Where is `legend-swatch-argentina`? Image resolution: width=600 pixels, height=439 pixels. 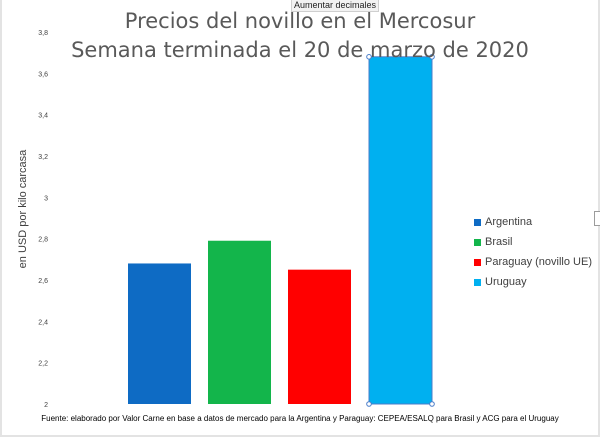 legend-swatch-argentina is located at coordinates (477, 222).